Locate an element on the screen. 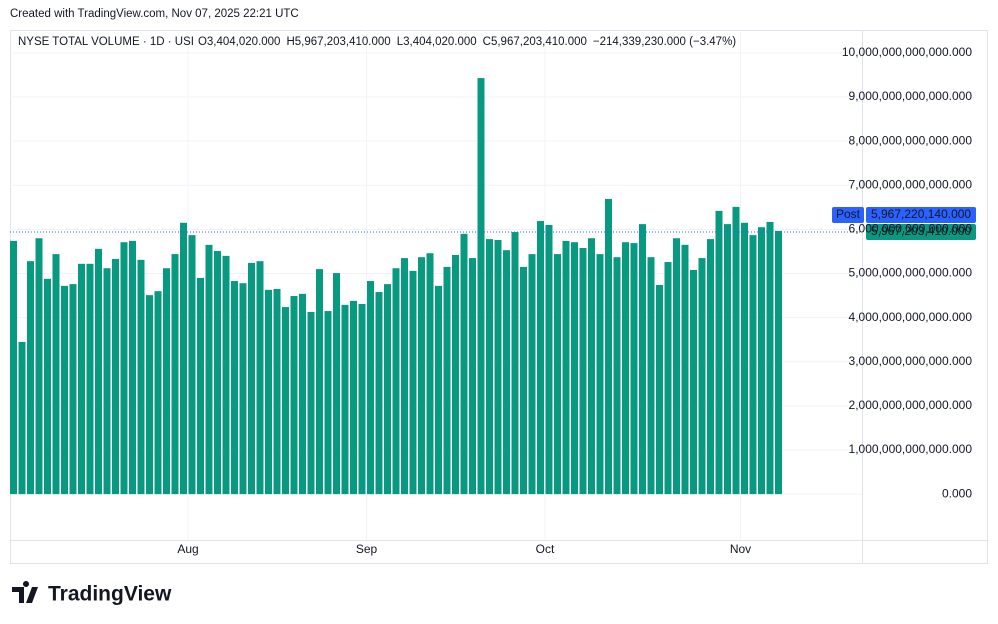 The height and width of the screenshot is (624, 998). x-tick-label: Nov is located at coordinates (740, 549).